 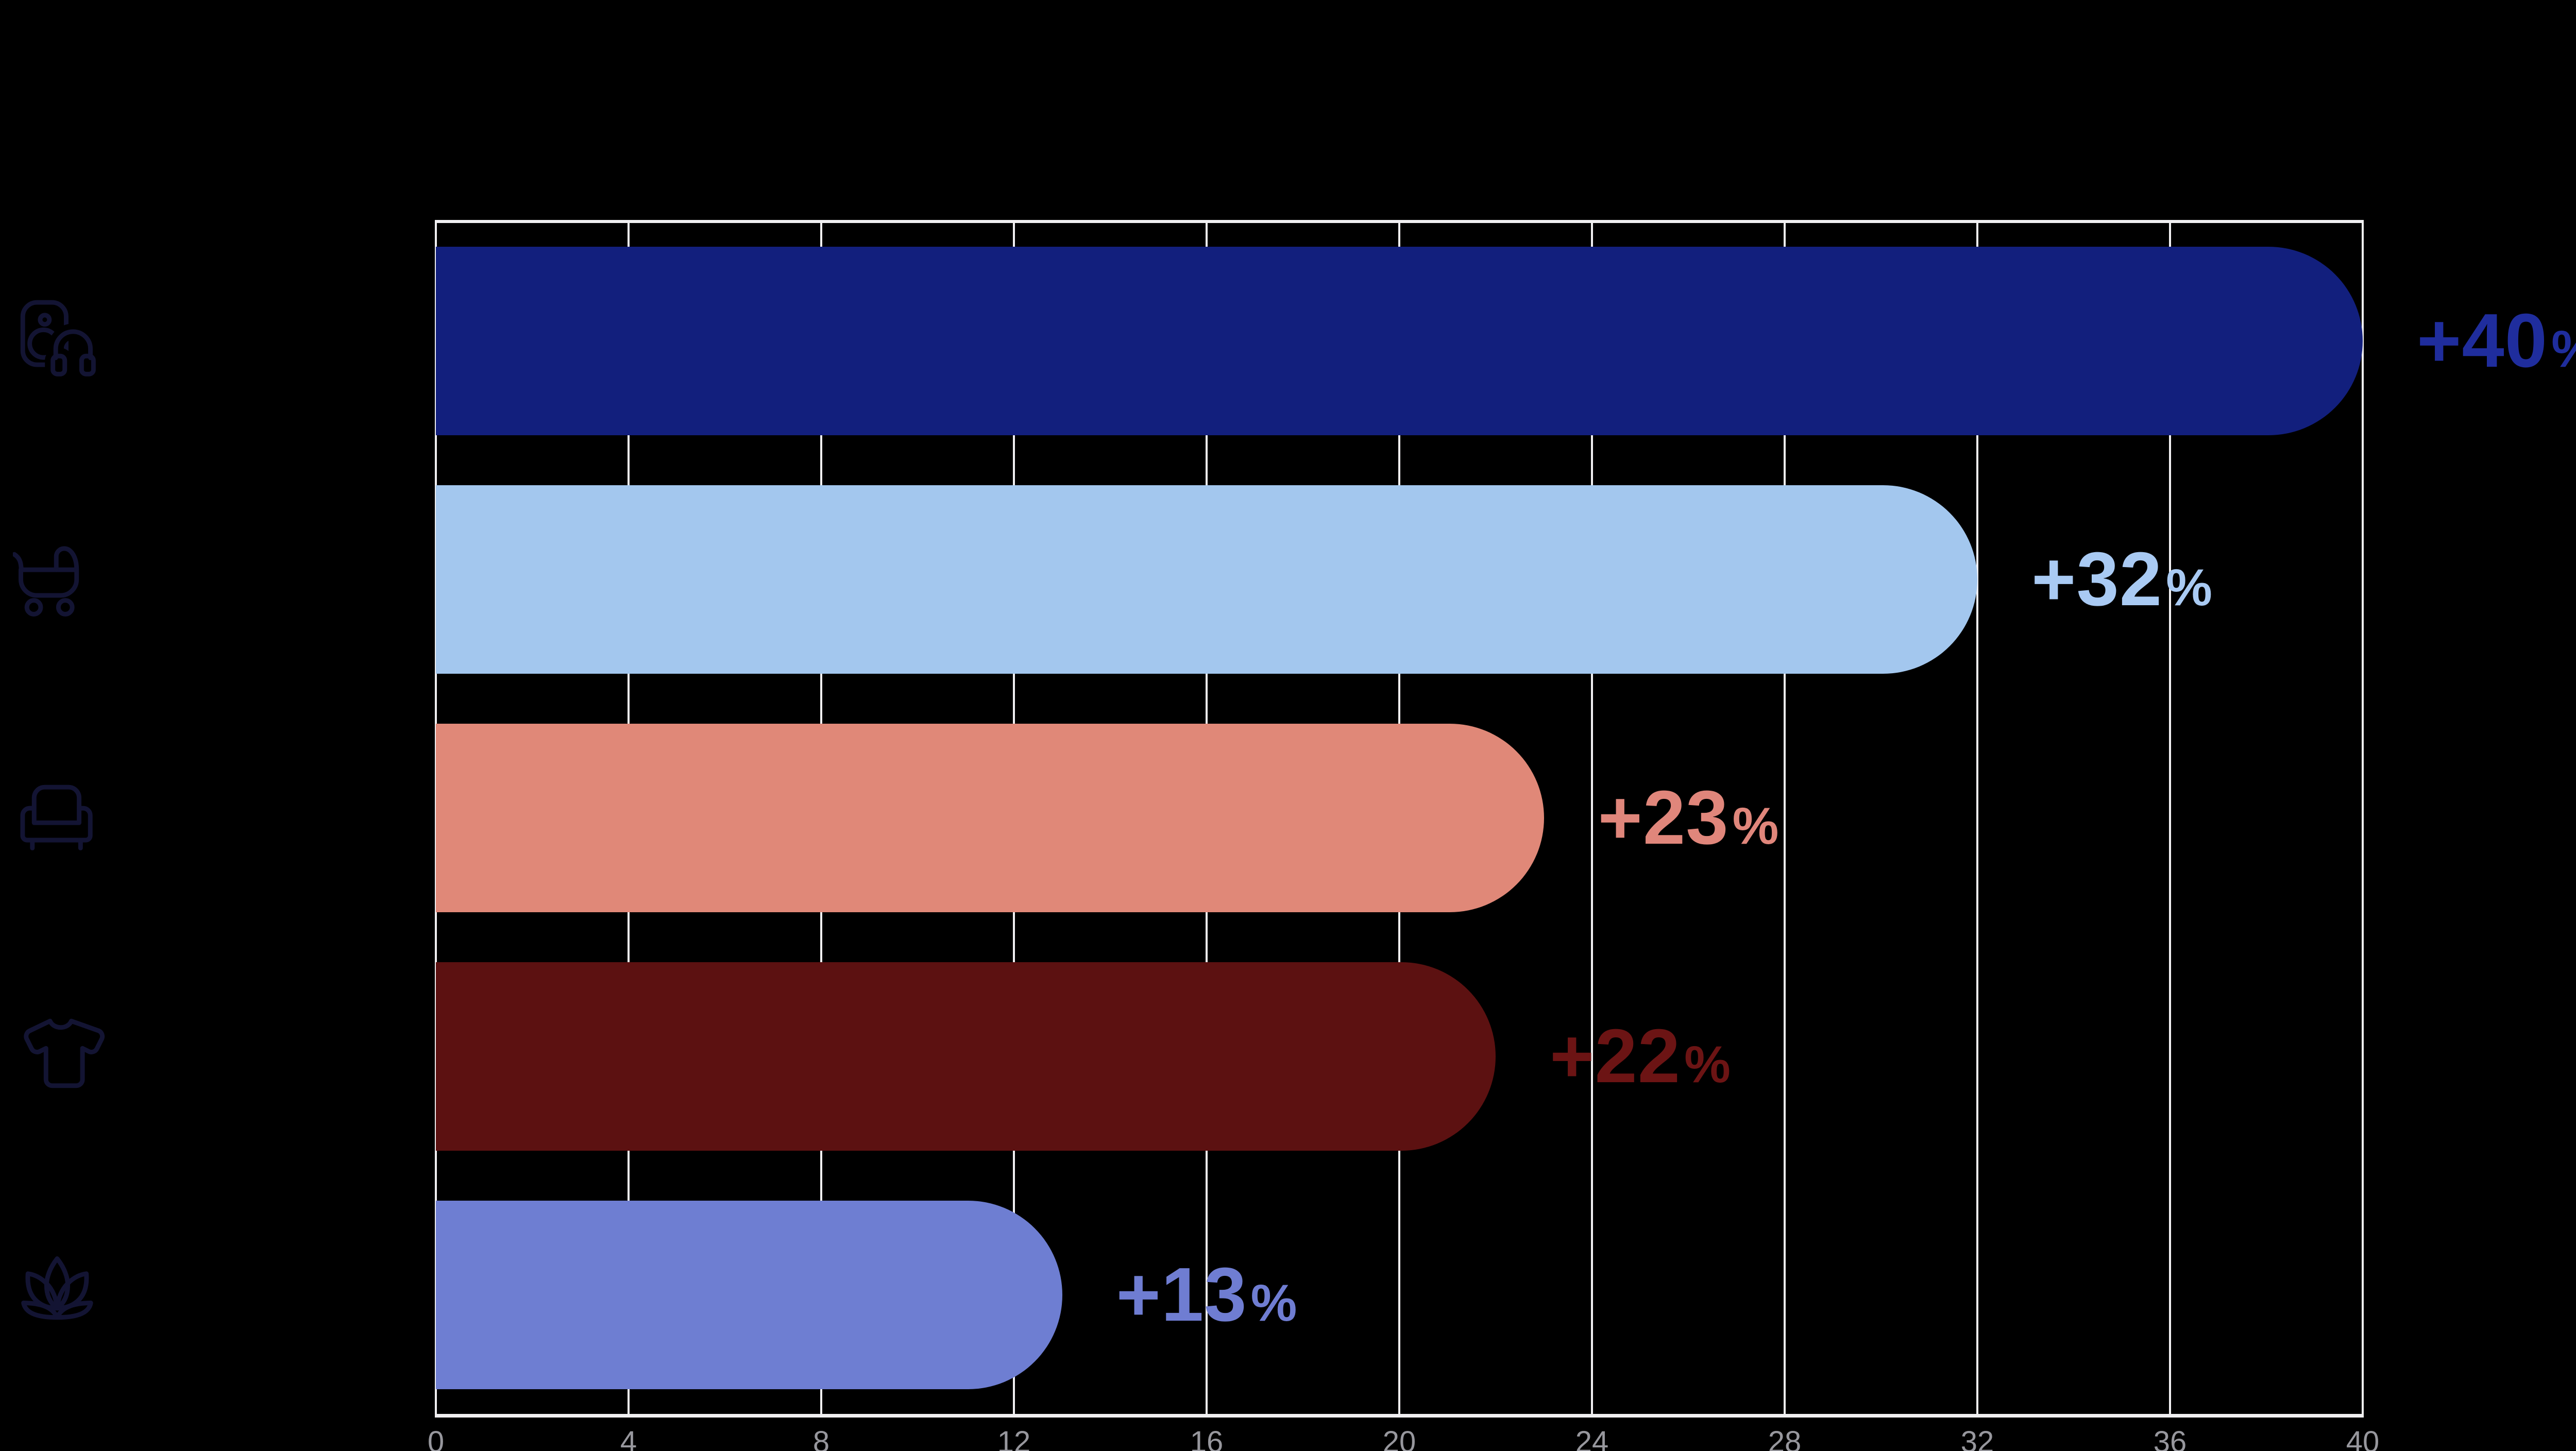 I want to click on plot-top-border, so click(x=1399, y=221).